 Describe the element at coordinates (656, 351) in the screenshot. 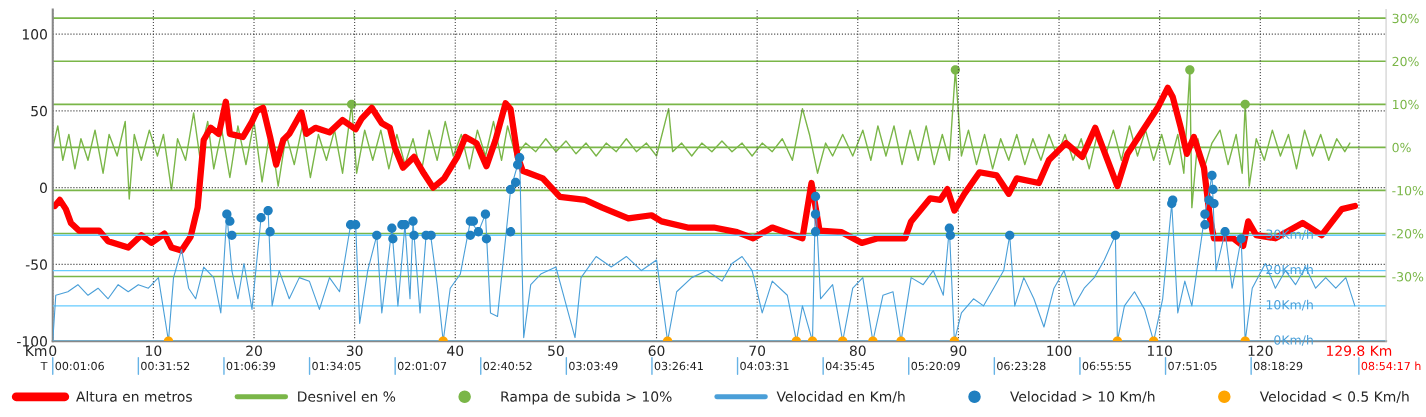

I see `x-tick-label: 60` at that location.